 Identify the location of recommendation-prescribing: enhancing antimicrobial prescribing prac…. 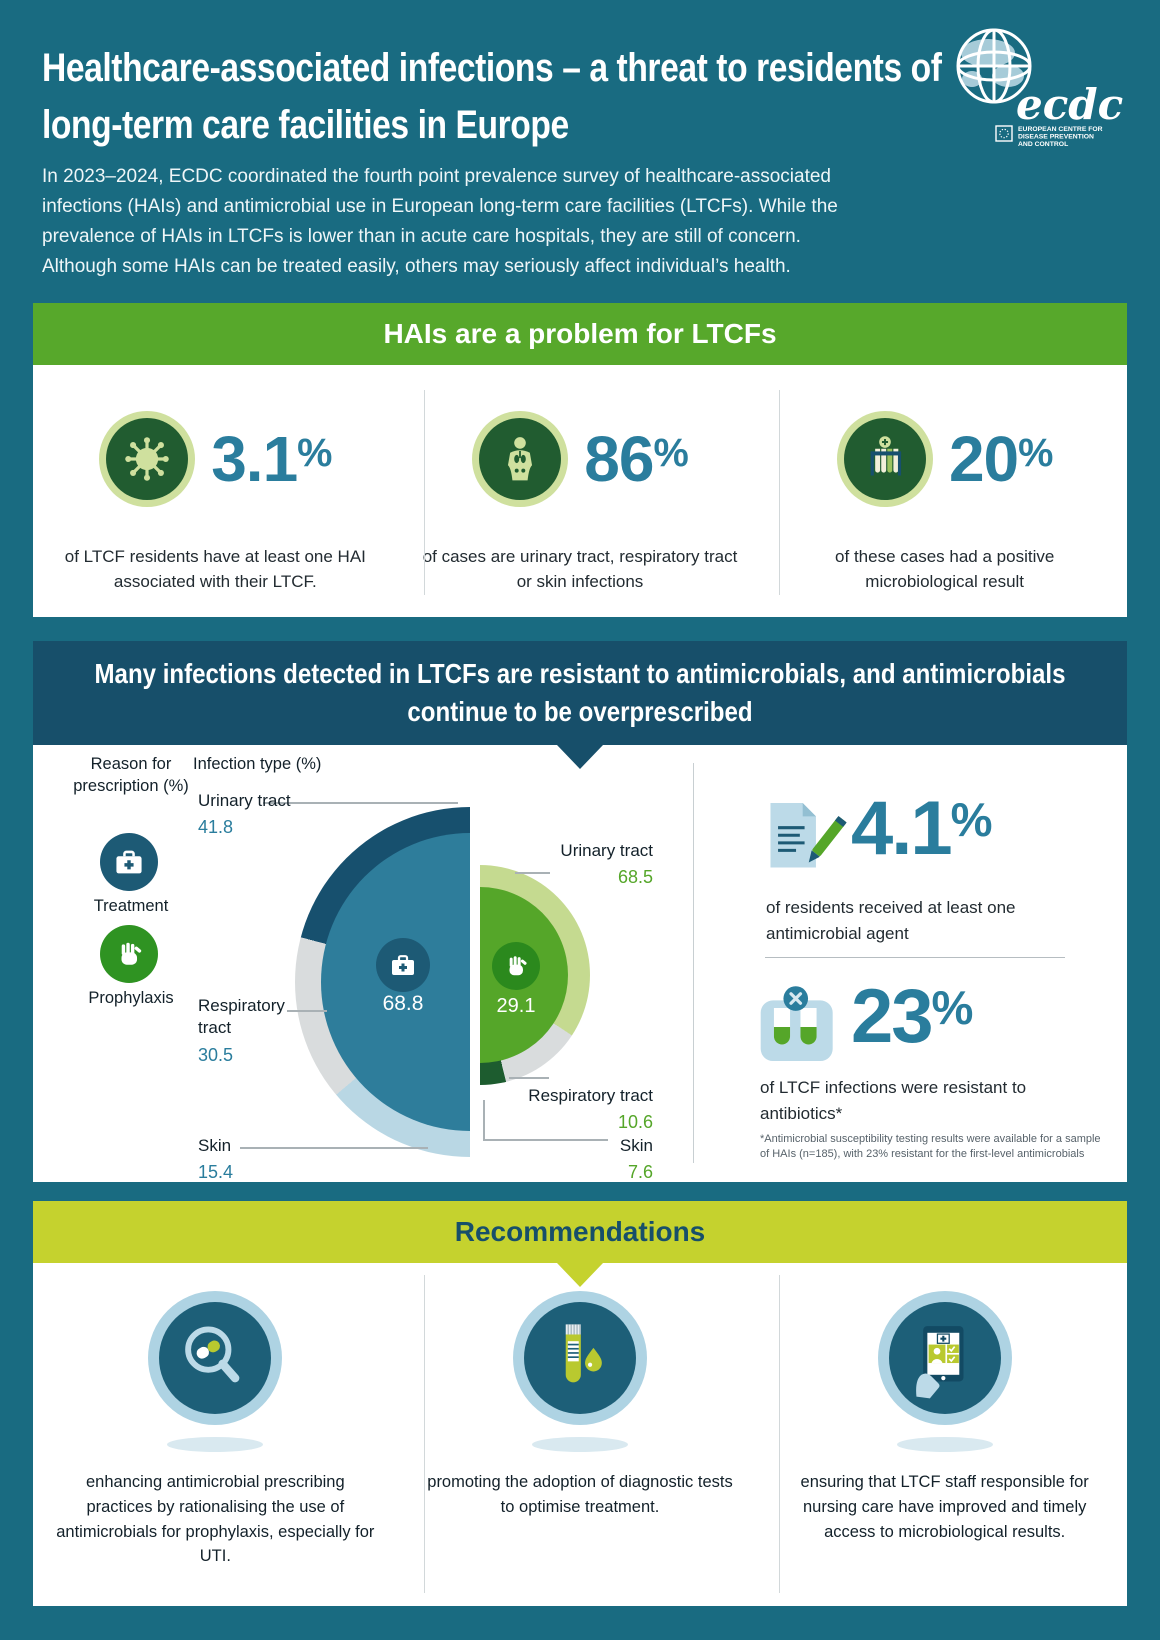
(215, 1448).